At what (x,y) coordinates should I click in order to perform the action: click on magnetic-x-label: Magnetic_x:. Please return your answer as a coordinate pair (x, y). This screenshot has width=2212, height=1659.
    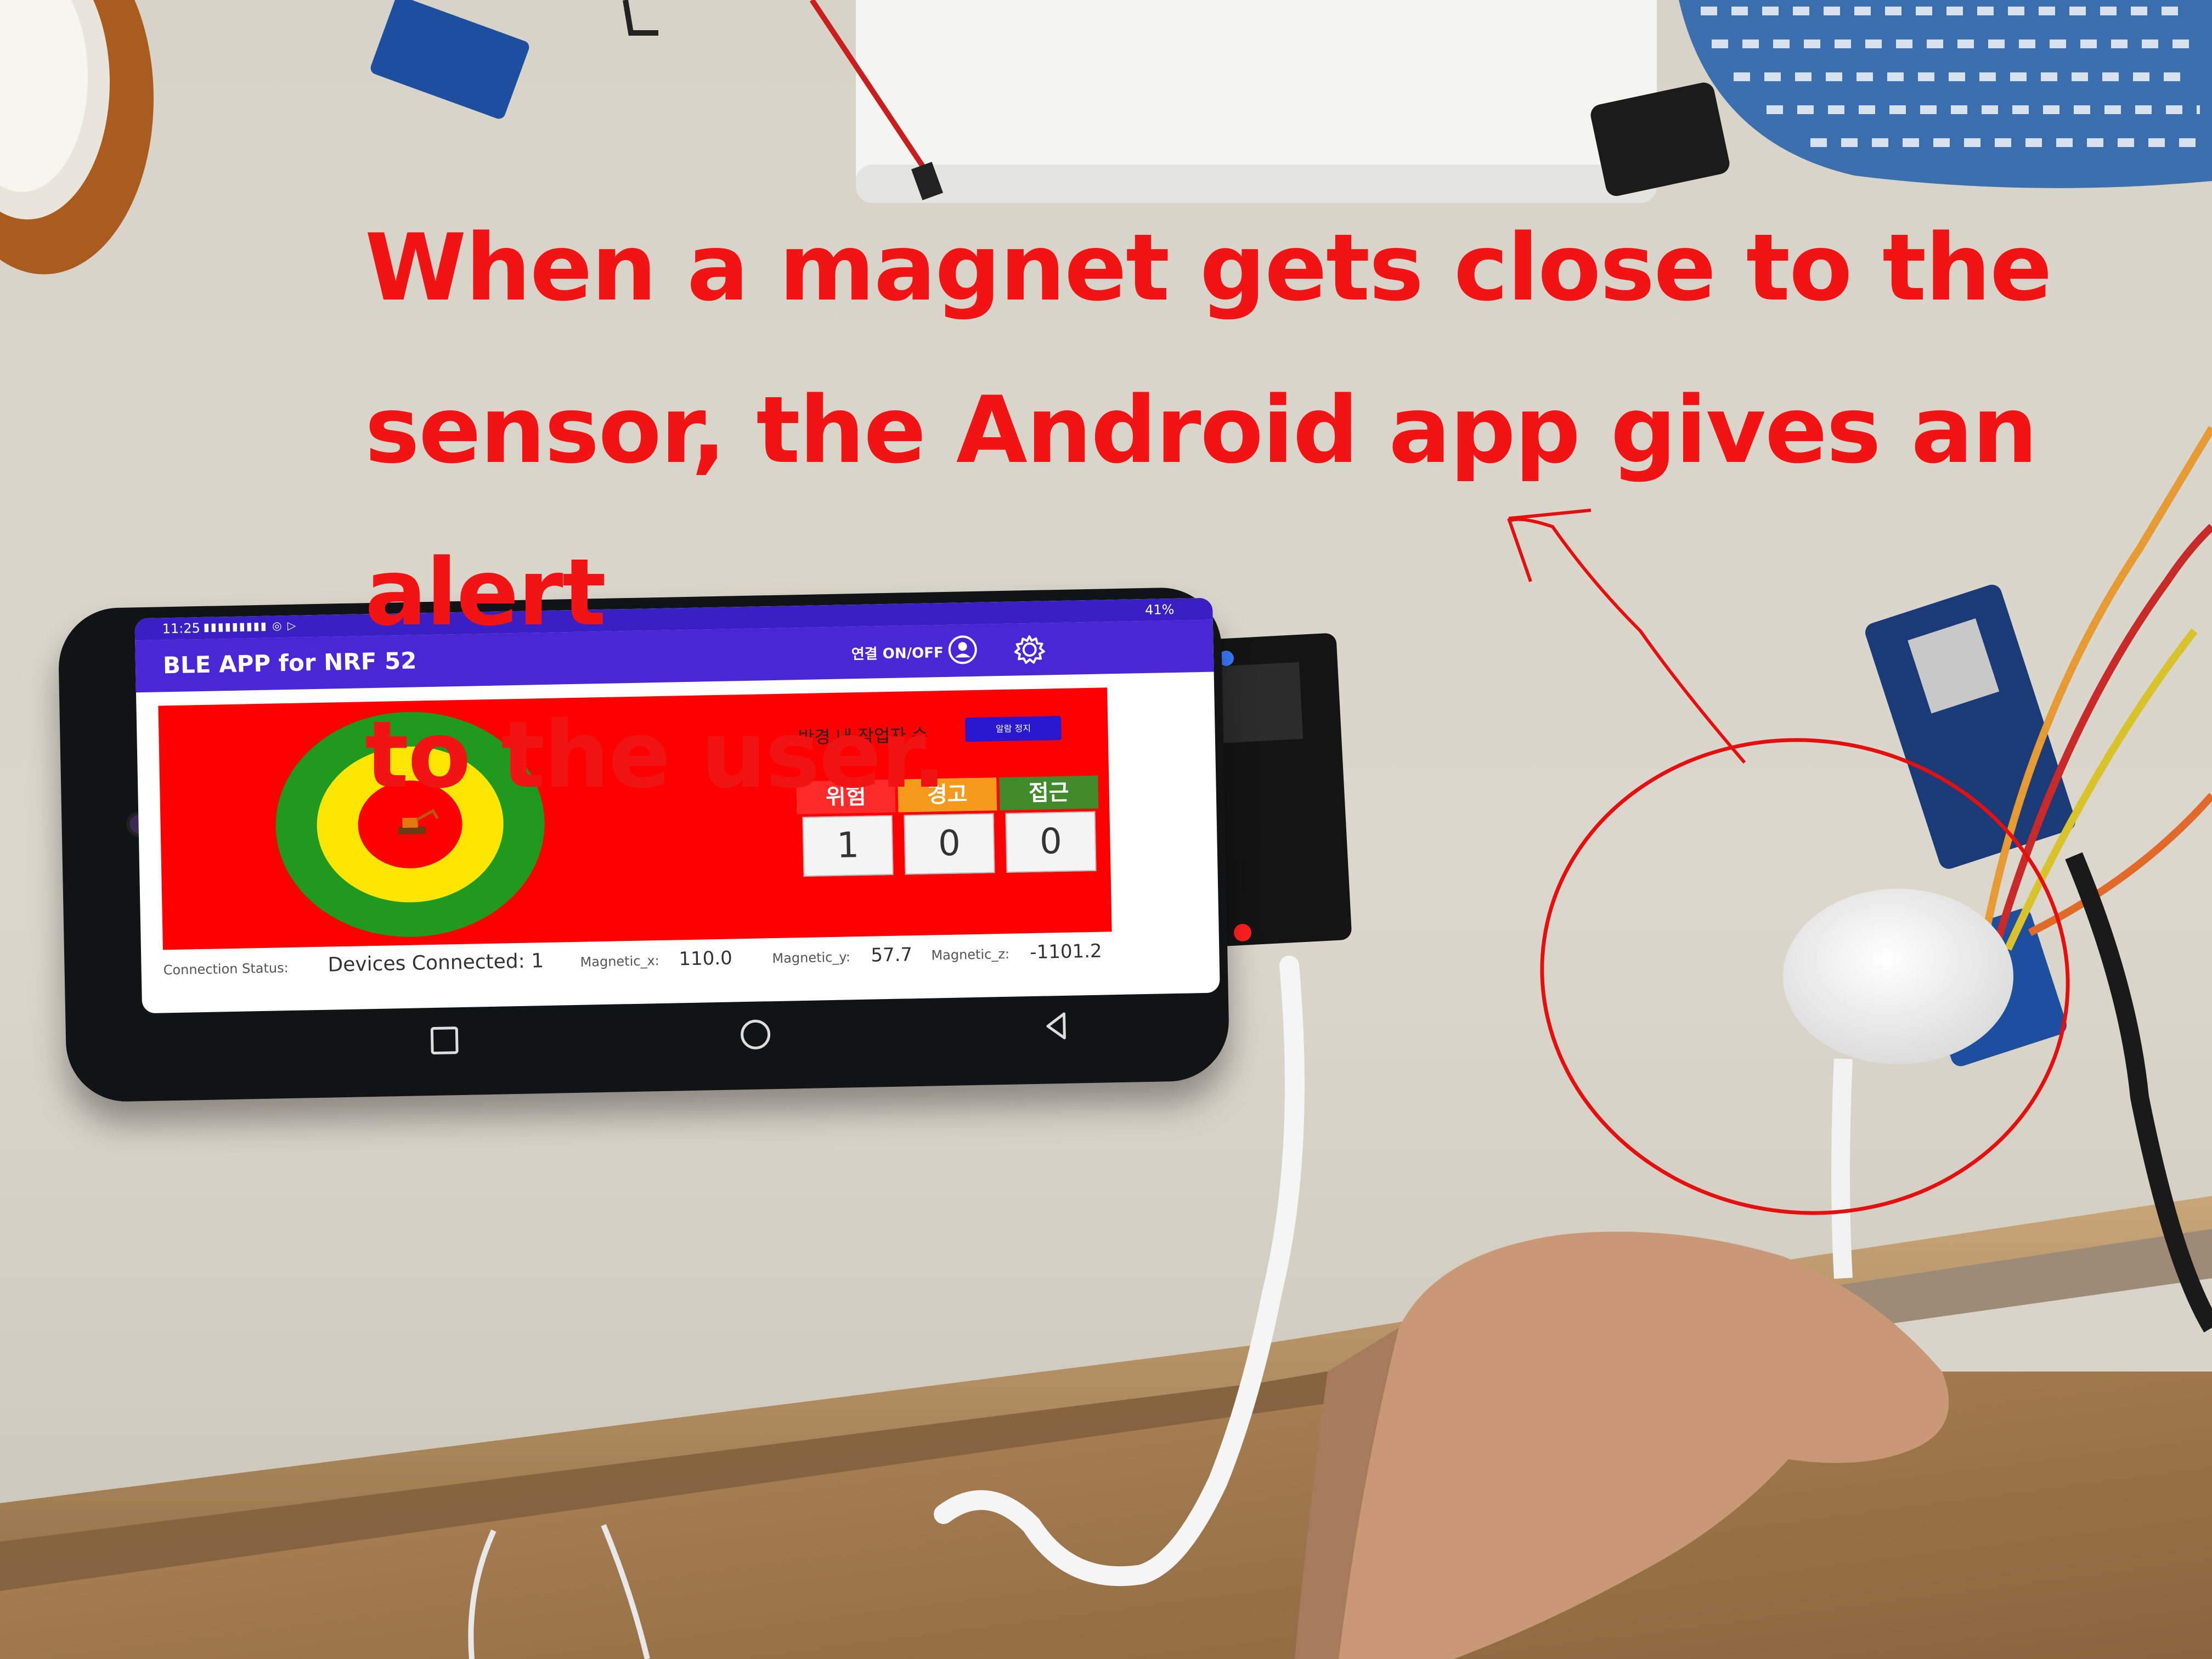
    Looking at the image, I should click on (620, 962).